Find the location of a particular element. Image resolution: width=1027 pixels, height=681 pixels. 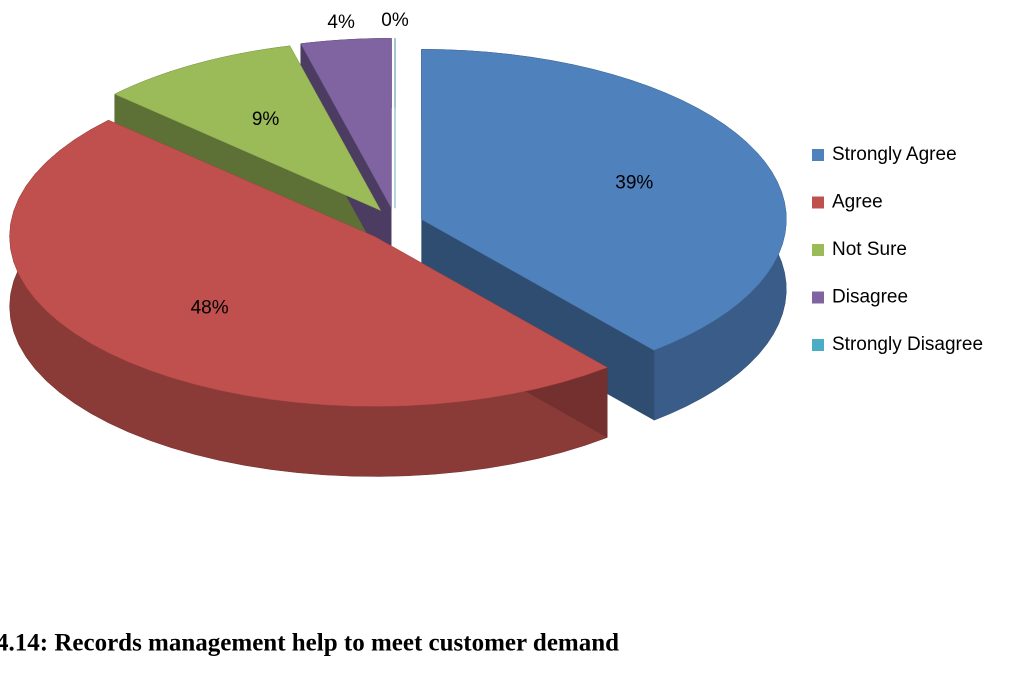

legend-label: Agree is located at coordinates (857, 202).